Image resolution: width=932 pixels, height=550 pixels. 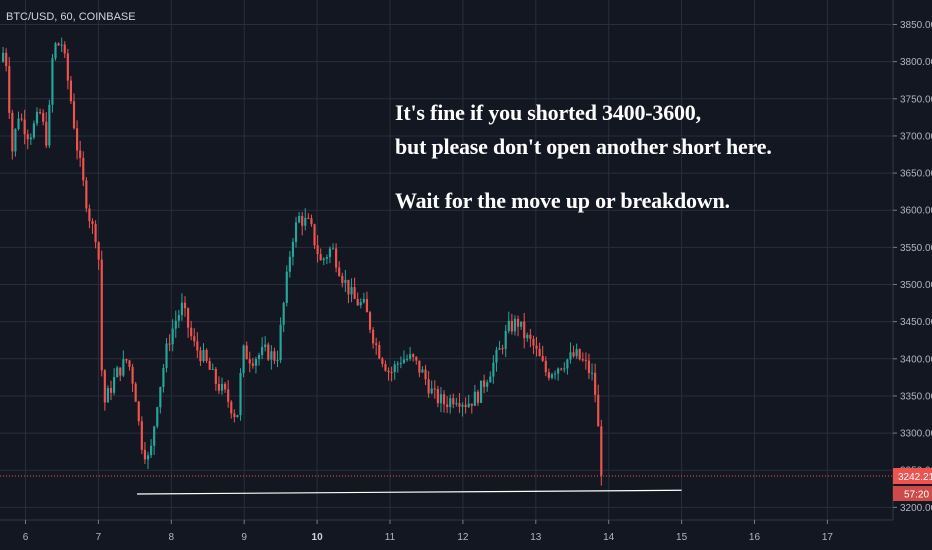 I want to click on countdown-label: 57:20, so click(x=916, y=495).